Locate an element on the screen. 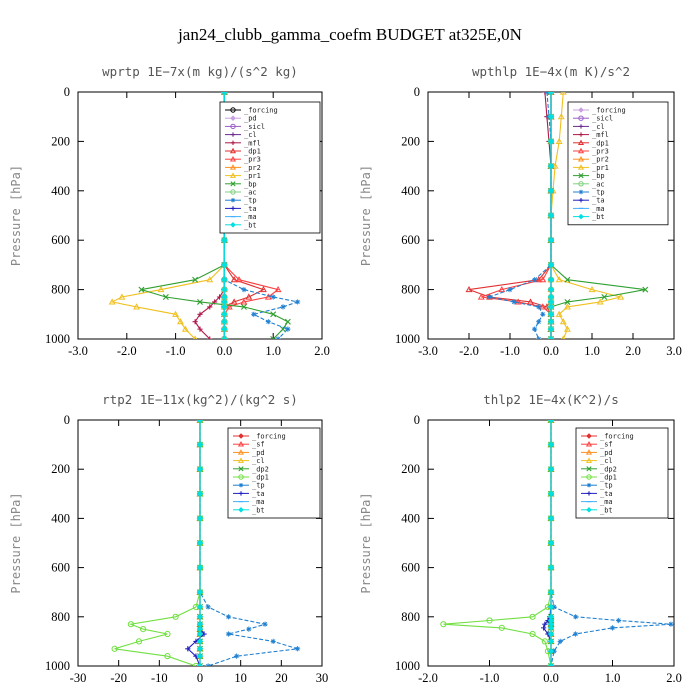 The image size is (700, 700). legend-label: _bt is located at coordinates (258, 510).